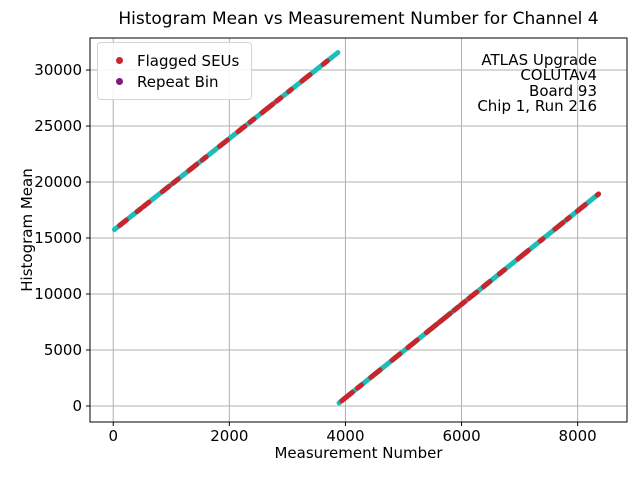 The image size is (640, 480). What do you see at coordinates (358, 453) in the screenshot?
I see `x-axis-label: Measurement Number` at bounding box center [358, 453].